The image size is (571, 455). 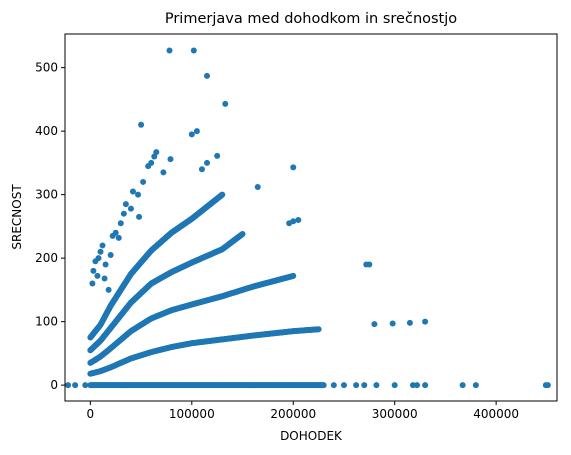 I want to click on chart-title: Primerjava med dohodkom in srečnostjo, so click(x=311, y=19).